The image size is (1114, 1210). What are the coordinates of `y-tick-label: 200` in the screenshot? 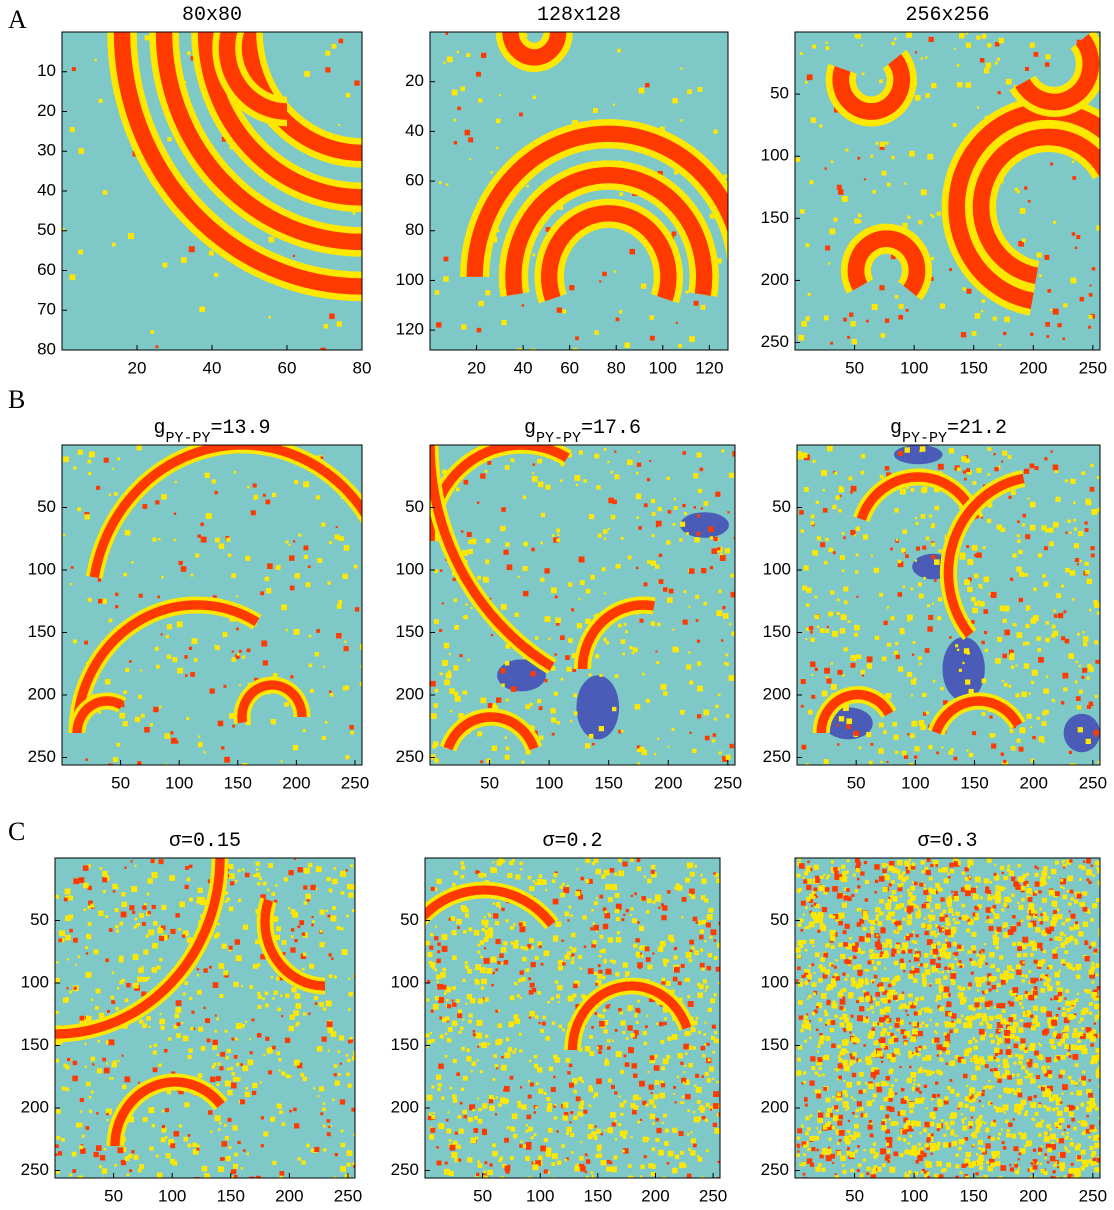 It's located at (35, 1106).